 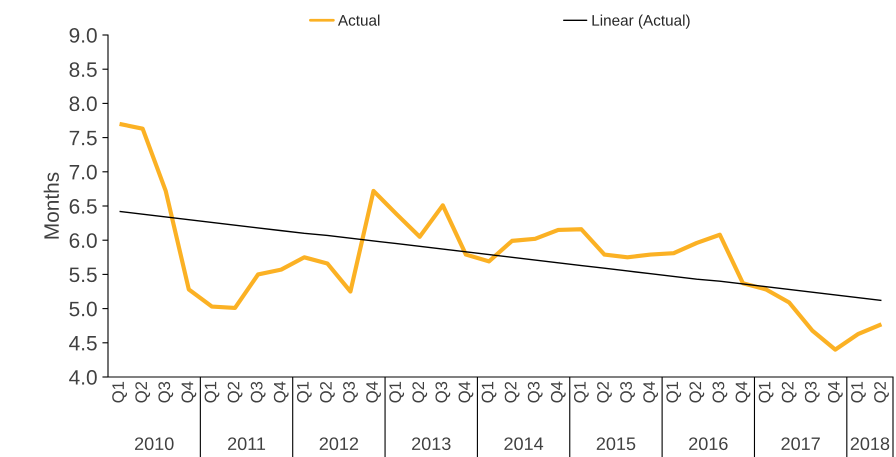 What do you see at coordinates (83, 69) in the screenshot?
I see `y-tick-label: 8.5` at bounding box center [83, 69].